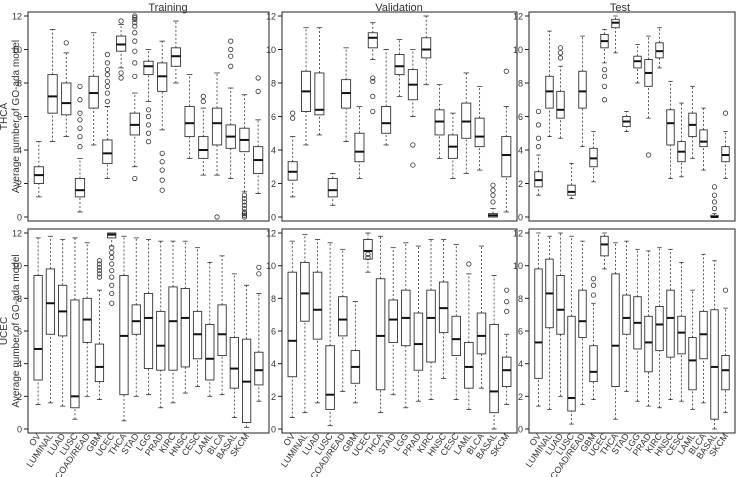 This screenshot has height=477, width=749. Describe the element at coordinates (399, 116) in the screenshot. I see `panel-thca-validation-frame` at that location.